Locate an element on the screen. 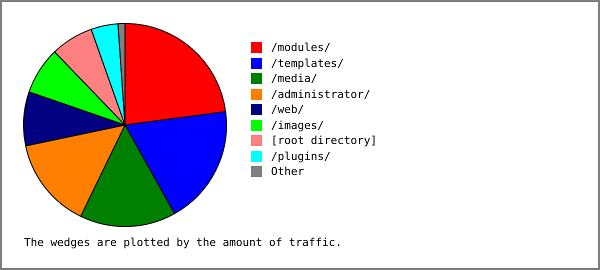 This screenshot has width=600, height=270. legend-label: /administrator/ is located at coordinates (320, 94).